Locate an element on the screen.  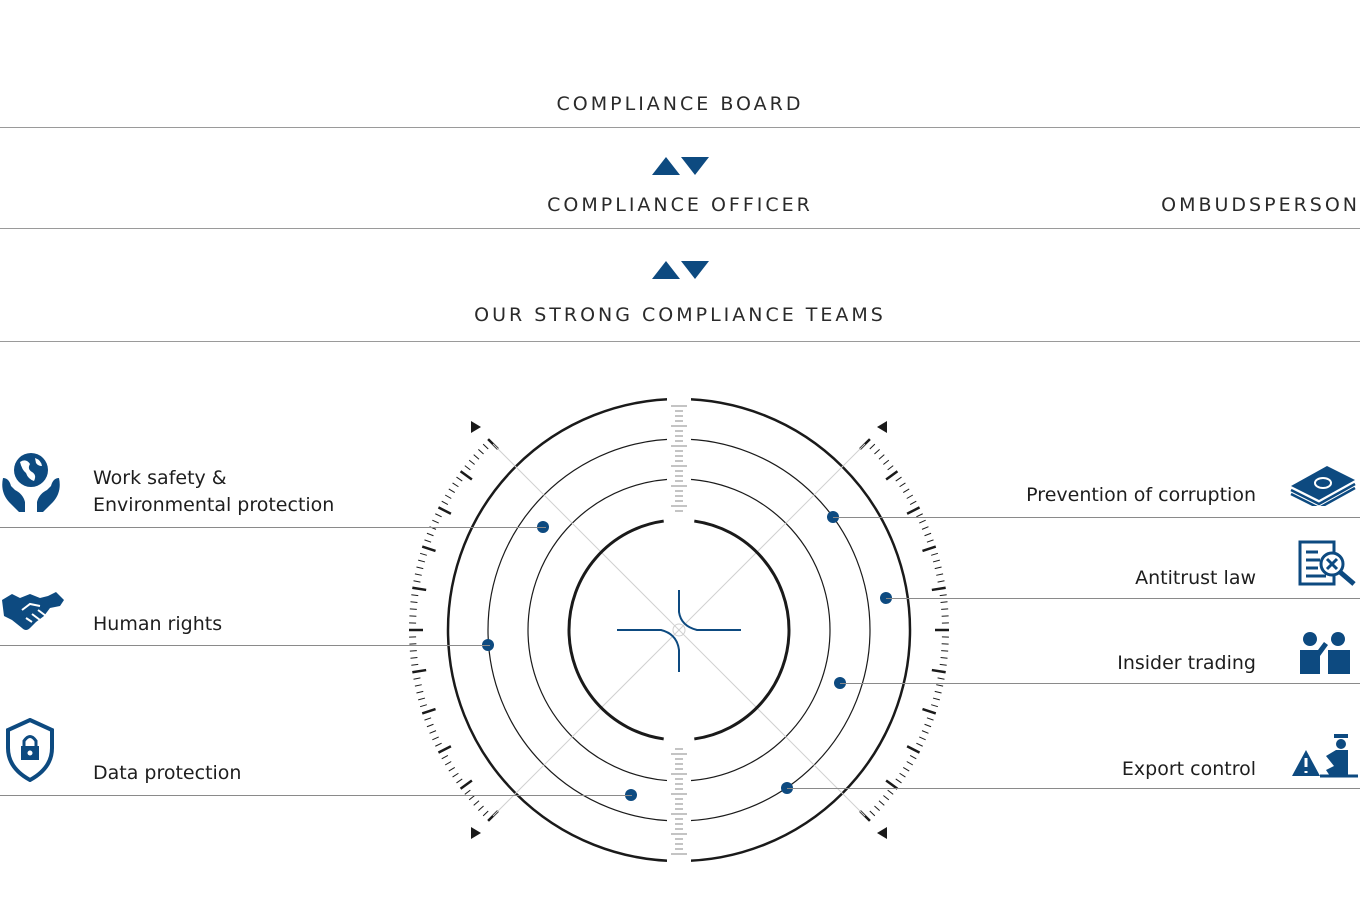
topic-label-prevention-of-corruption: Prevention of corruption is located at coordinates (1141, 495).